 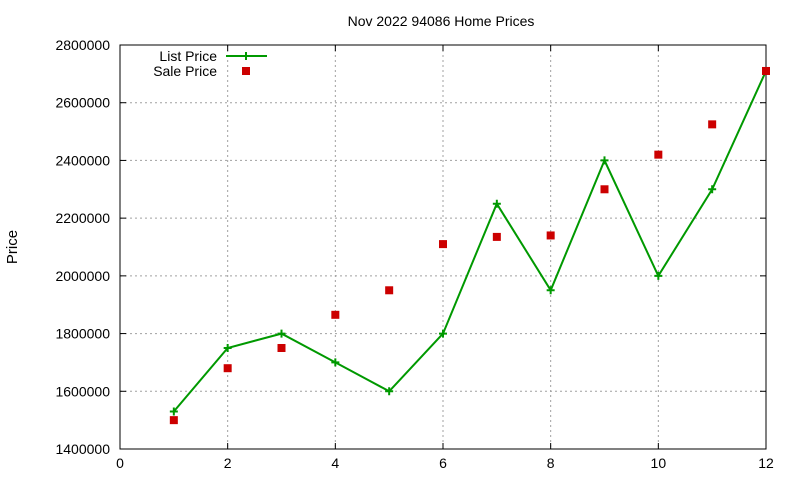 I want to click on chart-title: Nov 2022 94086 Home Prices, so click(x=441, y=21).